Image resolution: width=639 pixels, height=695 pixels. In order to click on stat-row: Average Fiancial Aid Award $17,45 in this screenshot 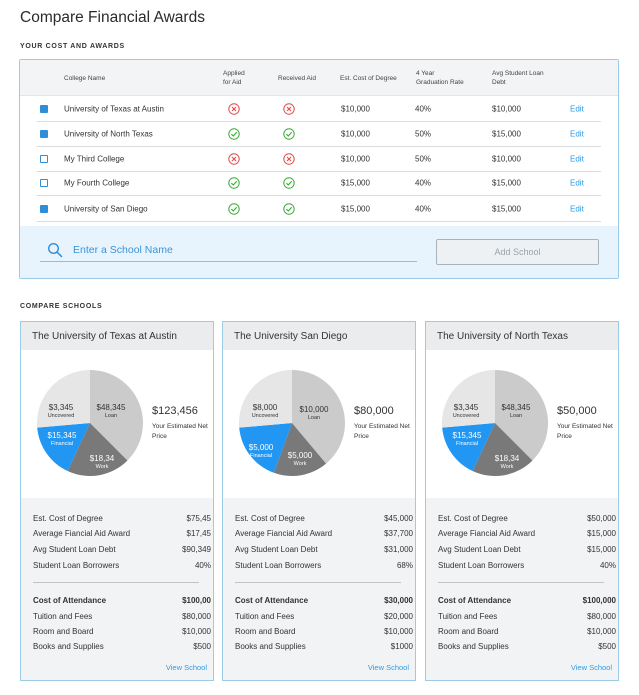, I will do `click(122, 533)`.